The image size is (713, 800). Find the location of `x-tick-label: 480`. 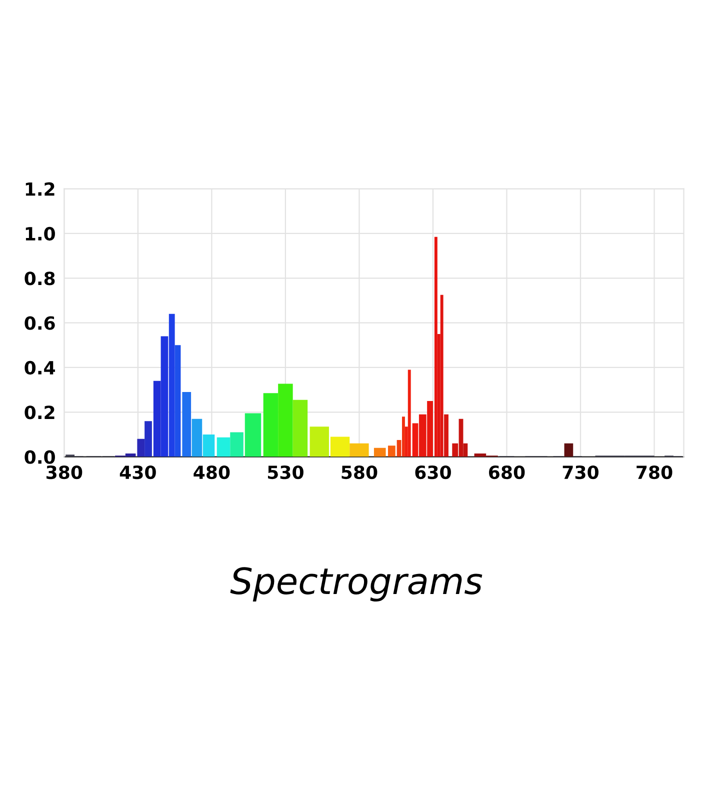

x-tick-label: 480 is located at coordinates (212, 472).